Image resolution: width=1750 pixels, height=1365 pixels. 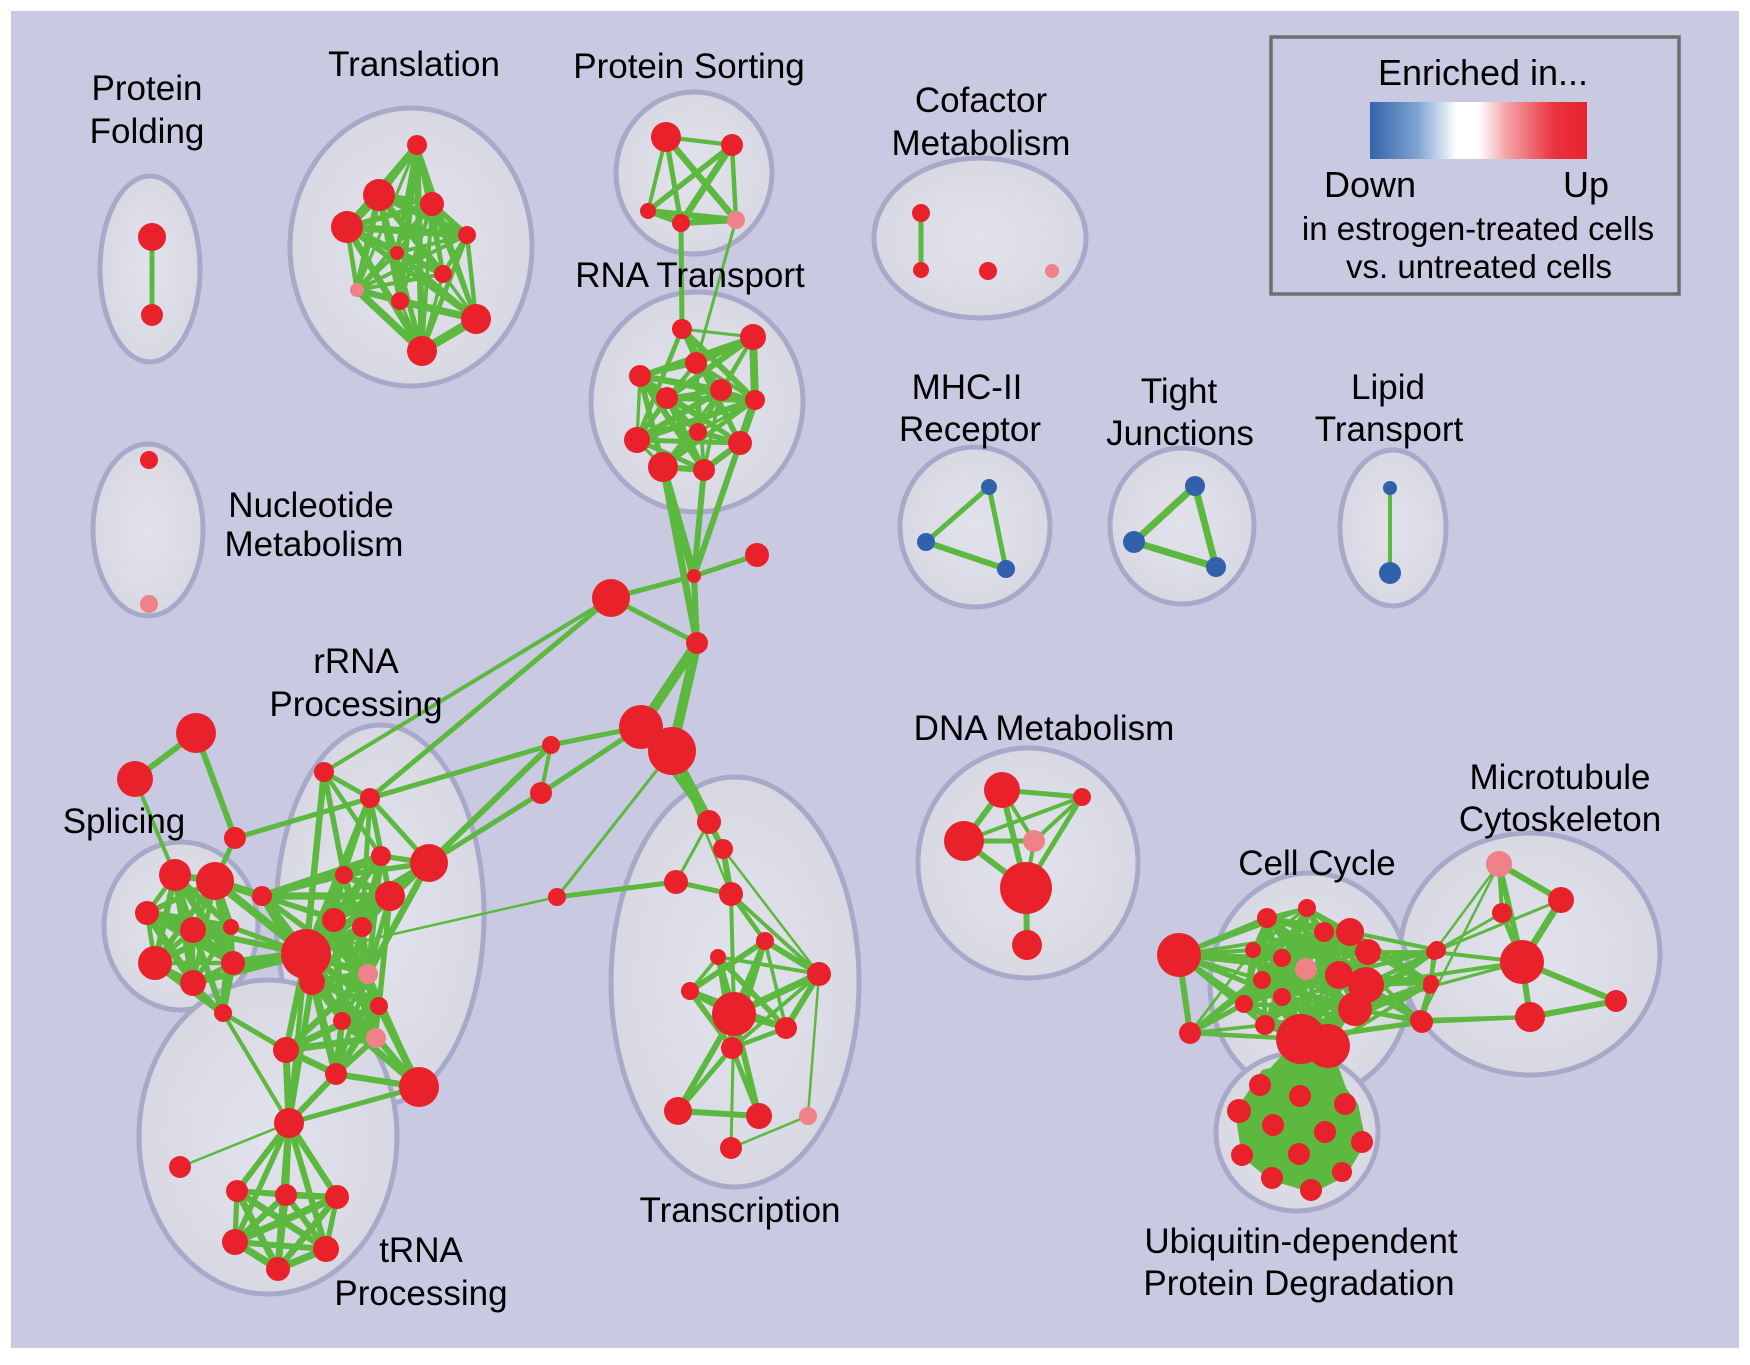 What do you see at coordinates (690, 275) in the screenshot?
I see `svg-text: RNA Transport` at bounding box center [690, 275].